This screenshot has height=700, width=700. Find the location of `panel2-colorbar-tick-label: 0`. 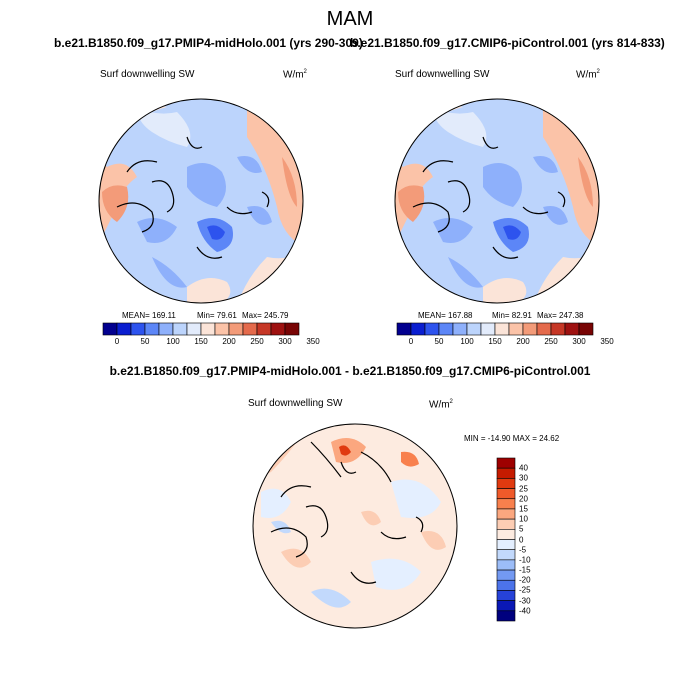

panel2-colorbar-tick-label: 0 is located at coordinates (411, 341).